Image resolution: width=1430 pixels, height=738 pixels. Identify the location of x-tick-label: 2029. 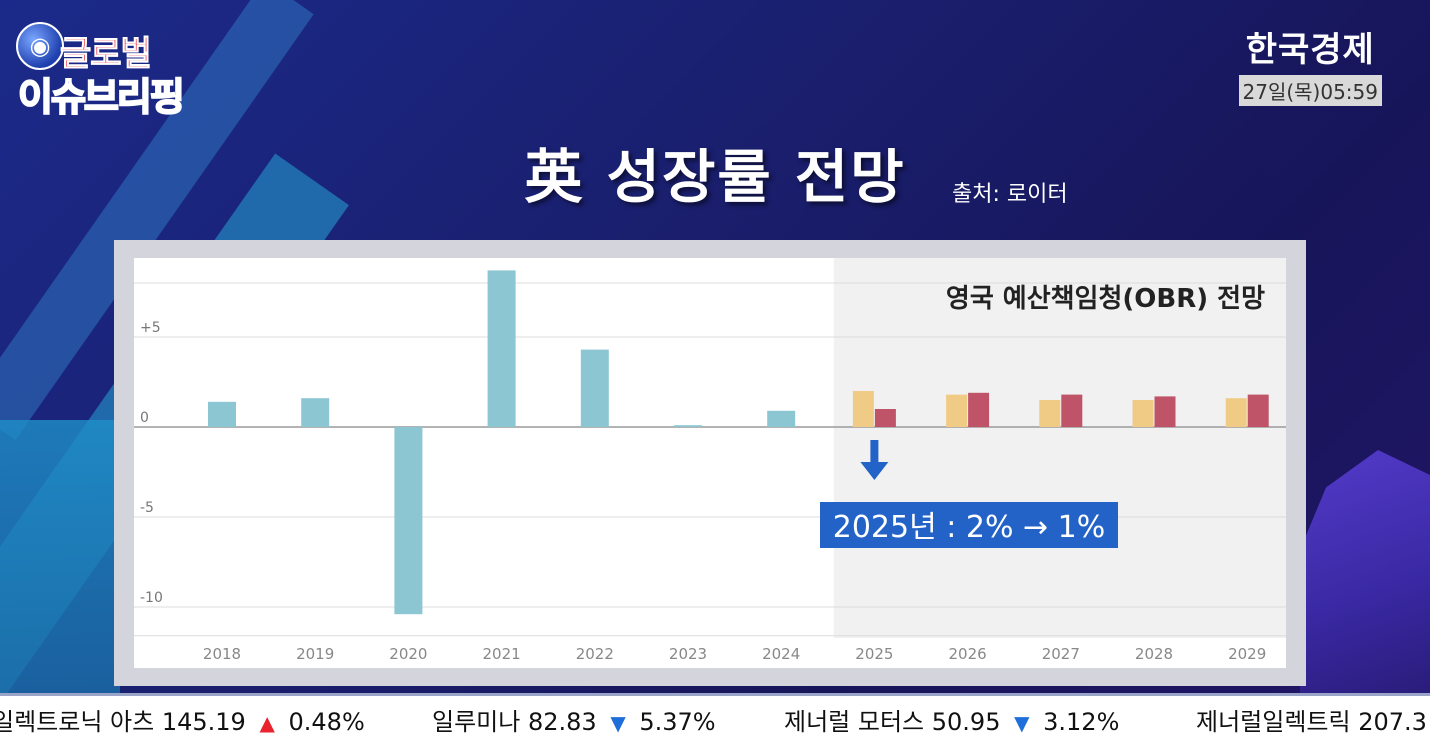
(1247, 654).